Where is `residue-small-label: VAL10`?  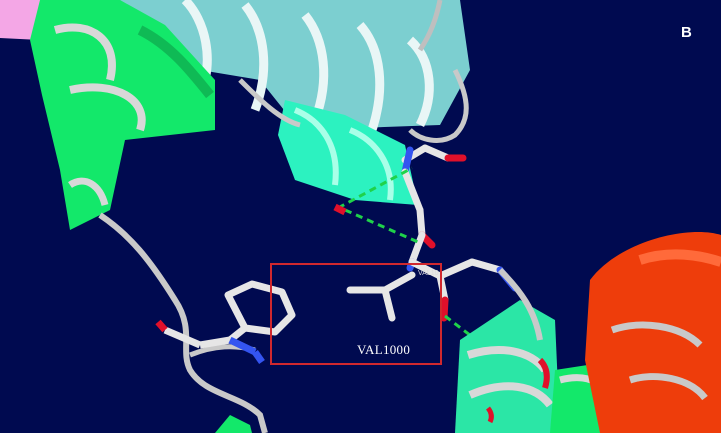 residue-small-label: VAL10 is located at coordinates (428, 273).